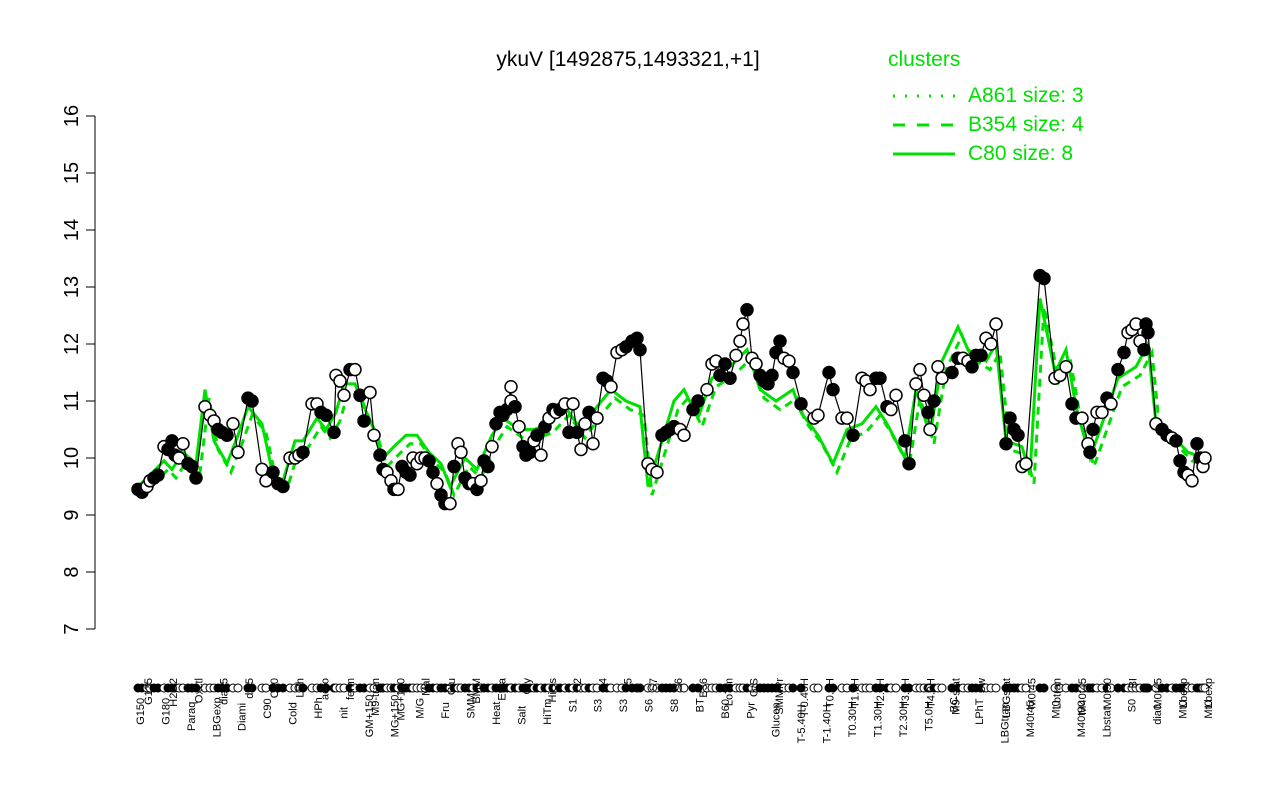  Describe the element at coordinates (780, 696) in the screenshot. I see `x-tick-label: SMMPr` at that location.